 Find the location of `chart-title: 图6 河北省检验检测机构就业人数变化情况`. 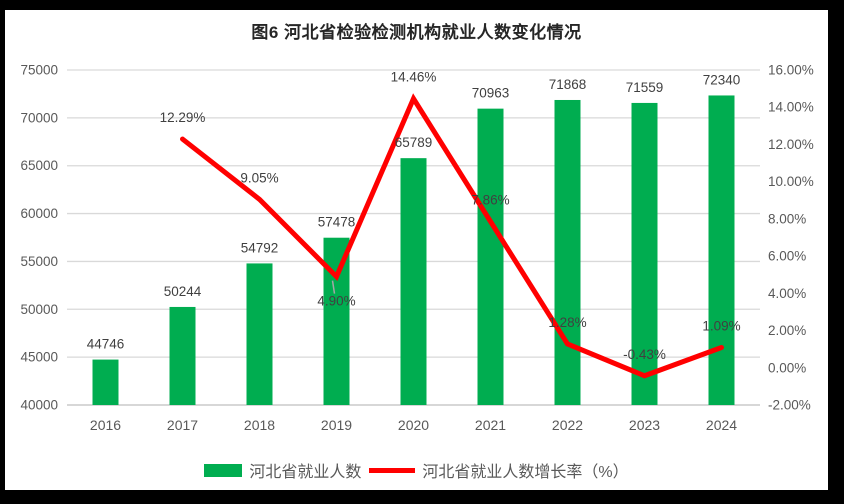

chart-title: 图6 河北省检验检测机构就业人数变化情况 is located at coordinates (416, 32).